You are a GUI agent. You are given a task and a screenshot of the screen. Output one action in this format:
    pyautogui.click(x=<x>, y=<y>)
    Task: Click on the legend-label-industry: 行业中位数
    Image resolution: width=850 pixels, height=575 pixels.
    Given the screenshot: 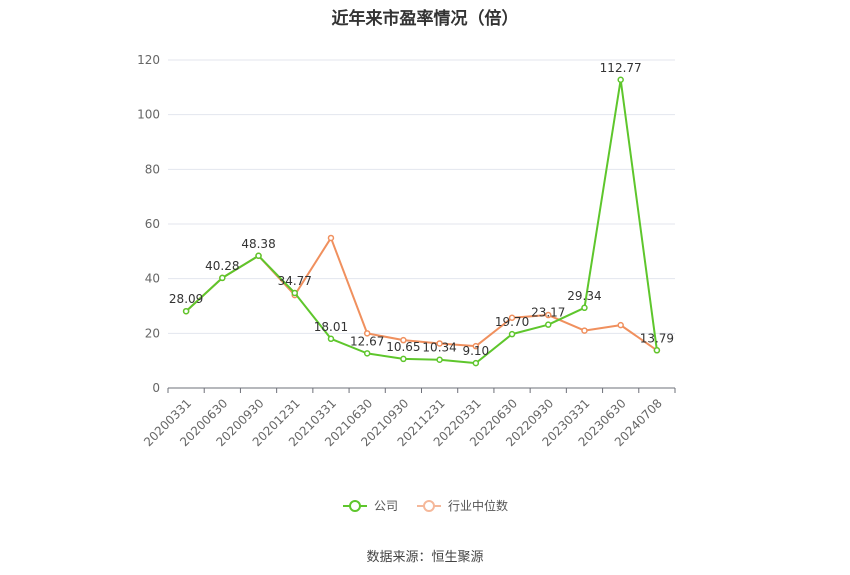 What is the action you would take?
    pyautogui.click(x=478, y=506)
    